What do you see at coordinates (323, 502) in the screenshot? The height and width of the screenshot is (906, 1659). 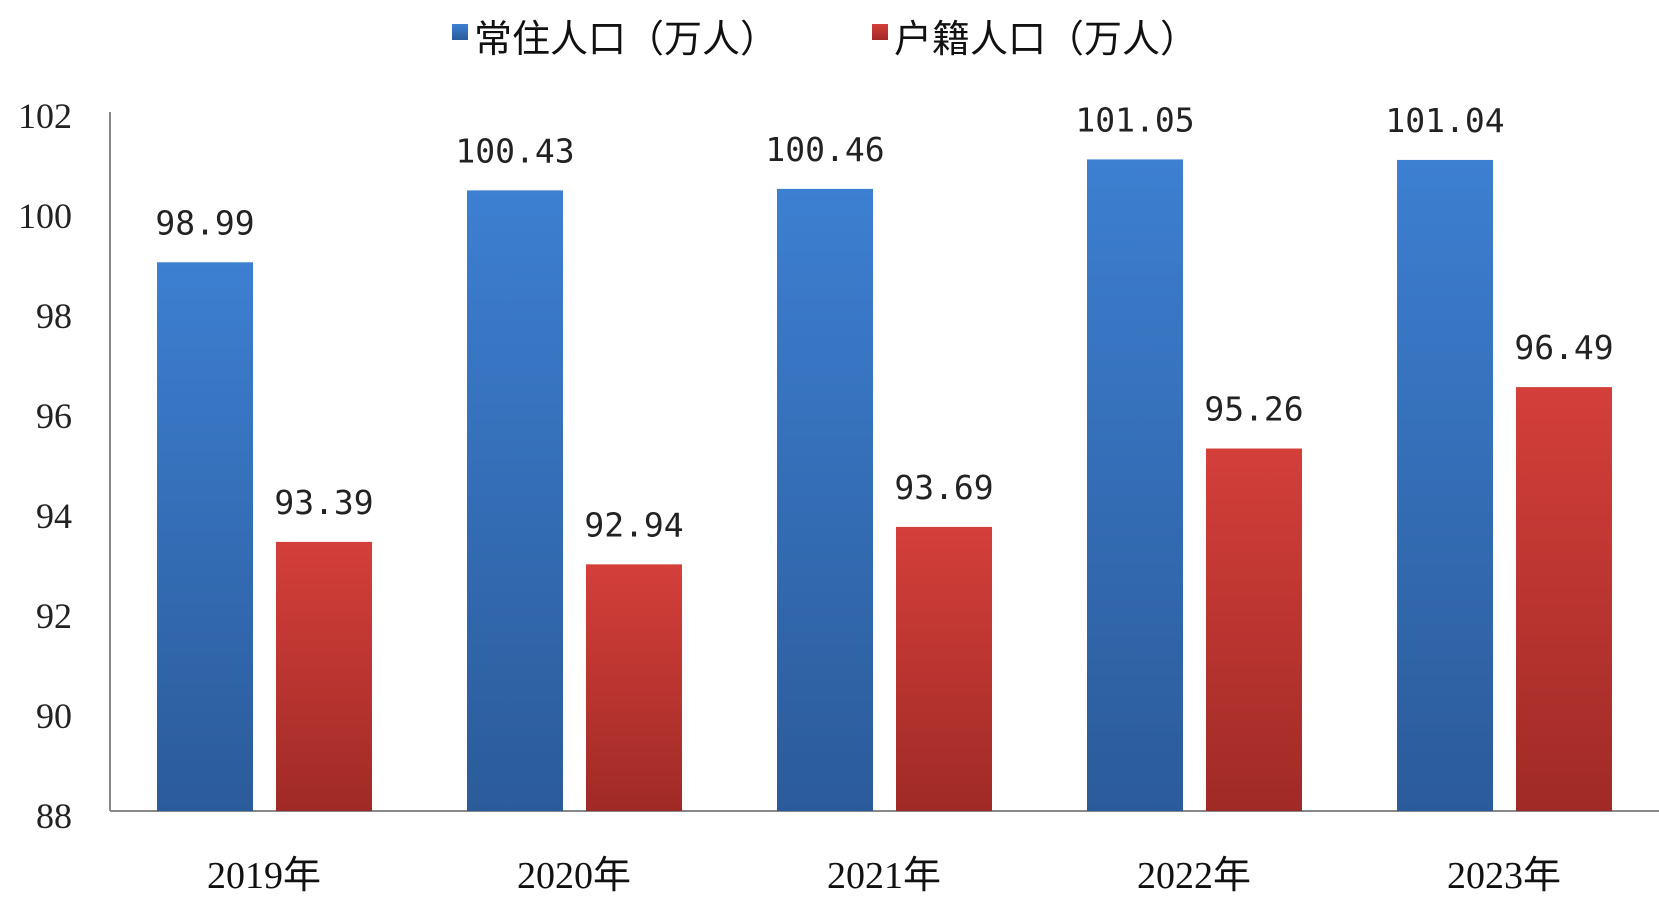 I see `data-label-series-1-0: 93.39` at bounding box center [323, 502].